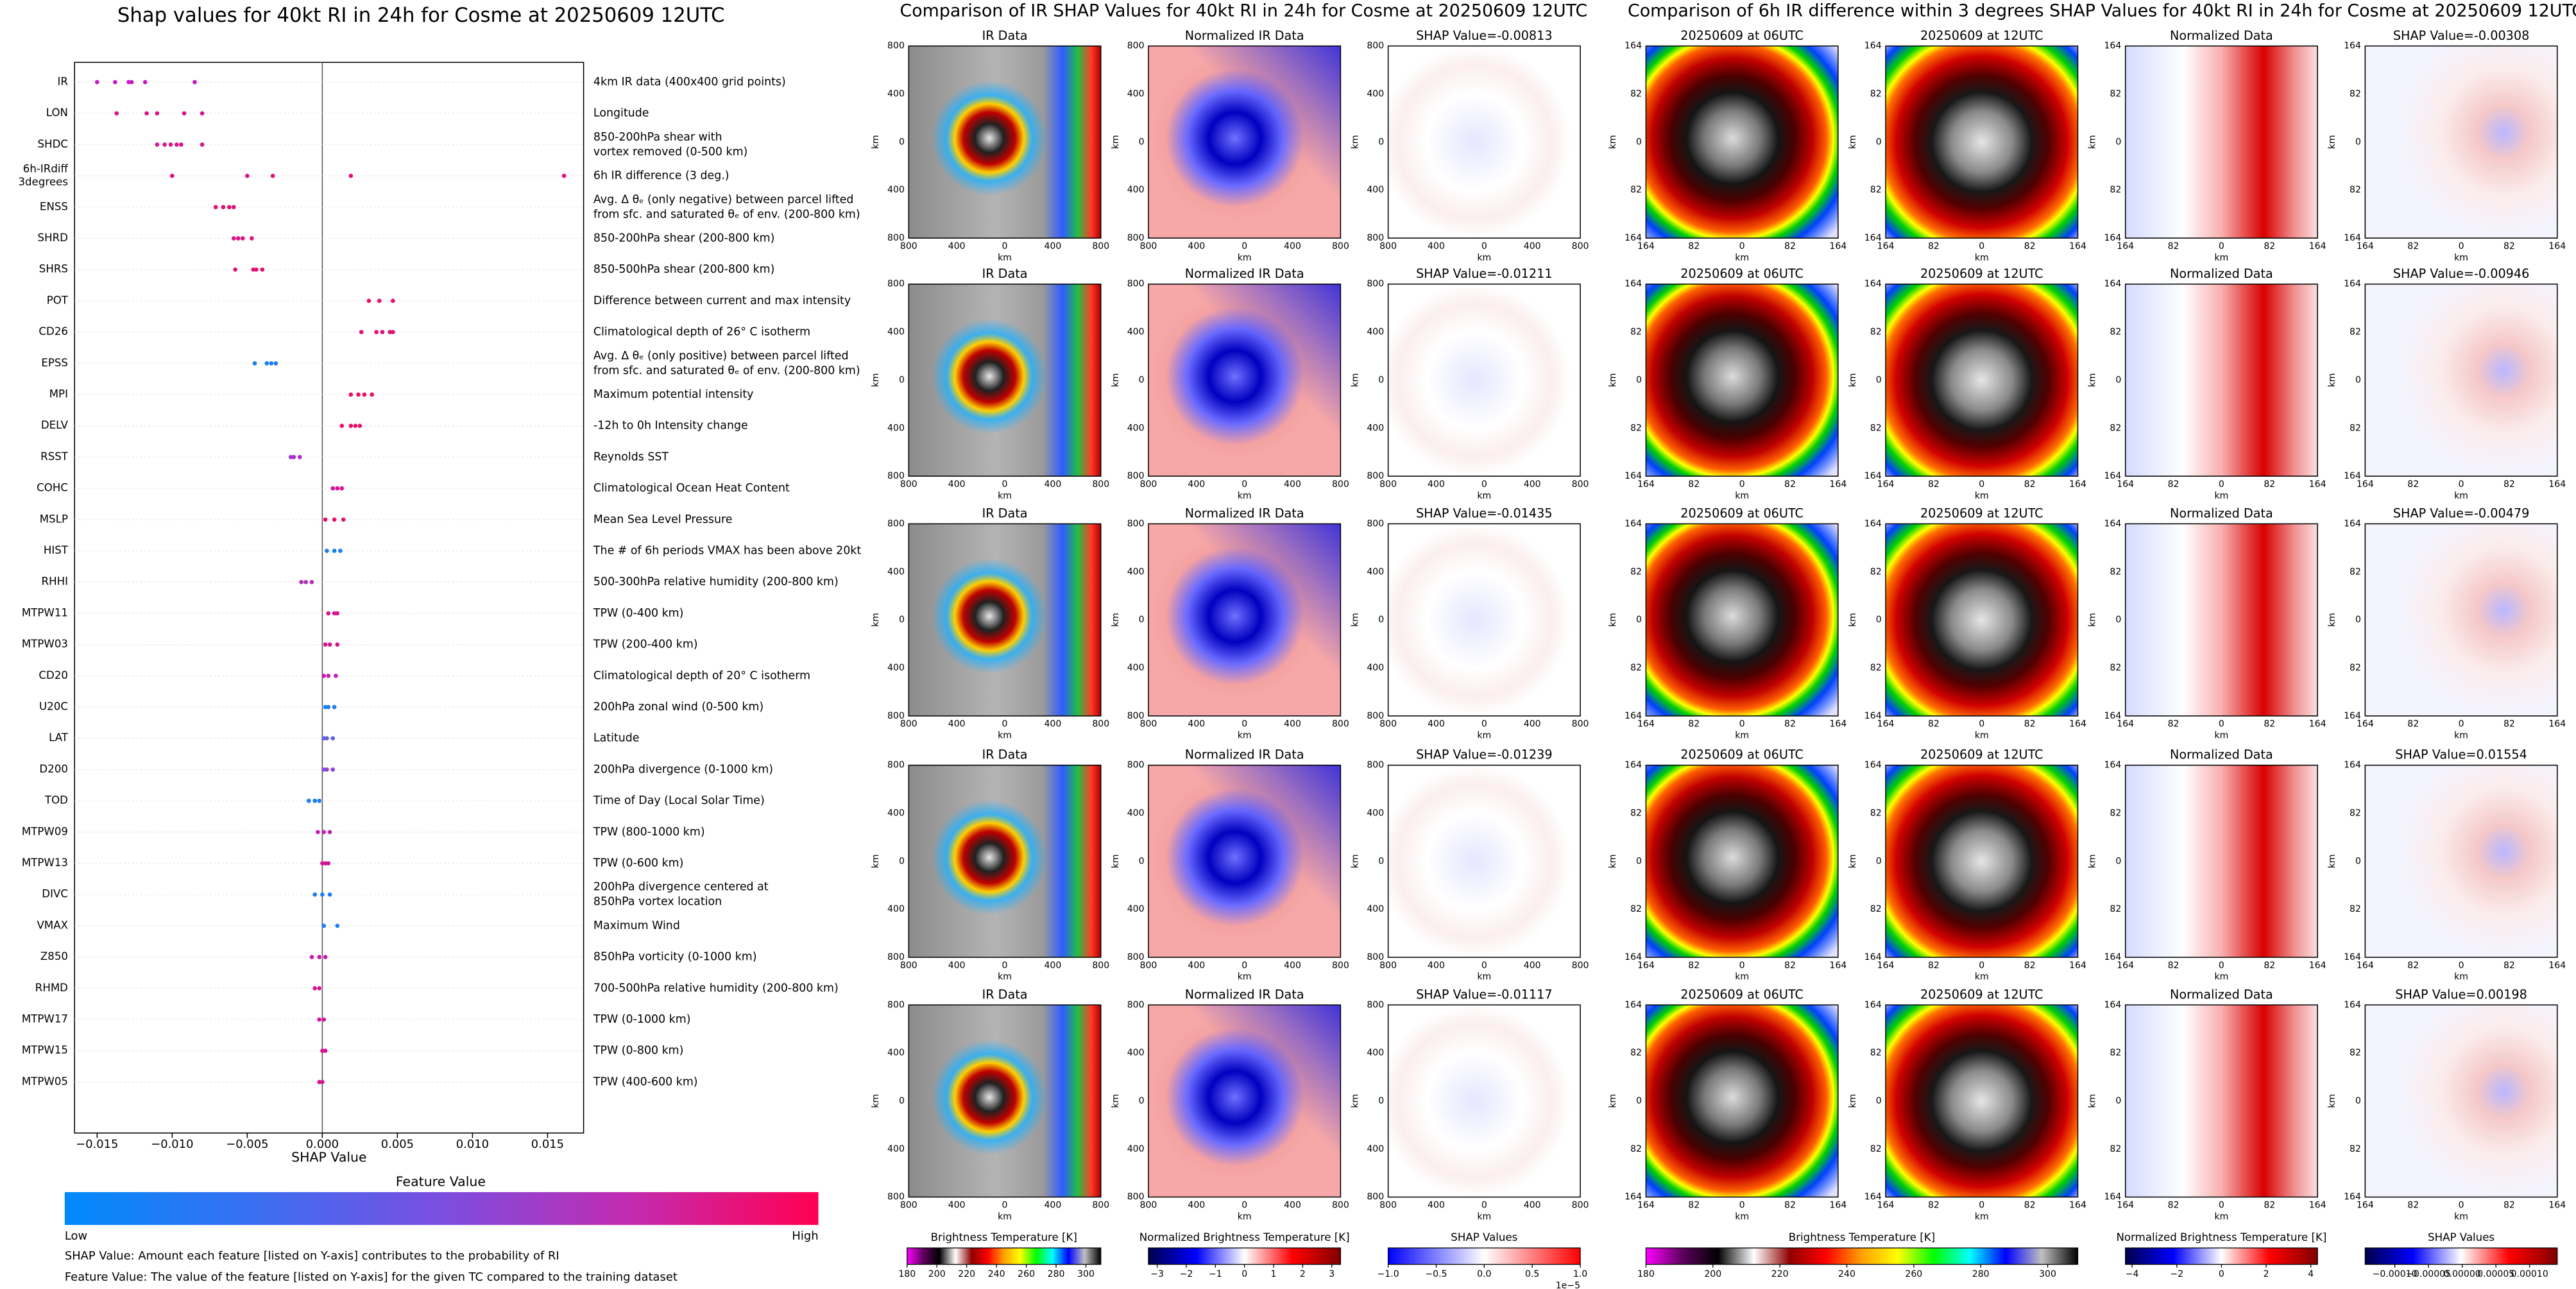 This screenshot has height=1289, width=2576. What do you see at coordinates (56, 550) in the screenshot?
I see `y-tick-label: HIST` at bounding box center [56, 550].